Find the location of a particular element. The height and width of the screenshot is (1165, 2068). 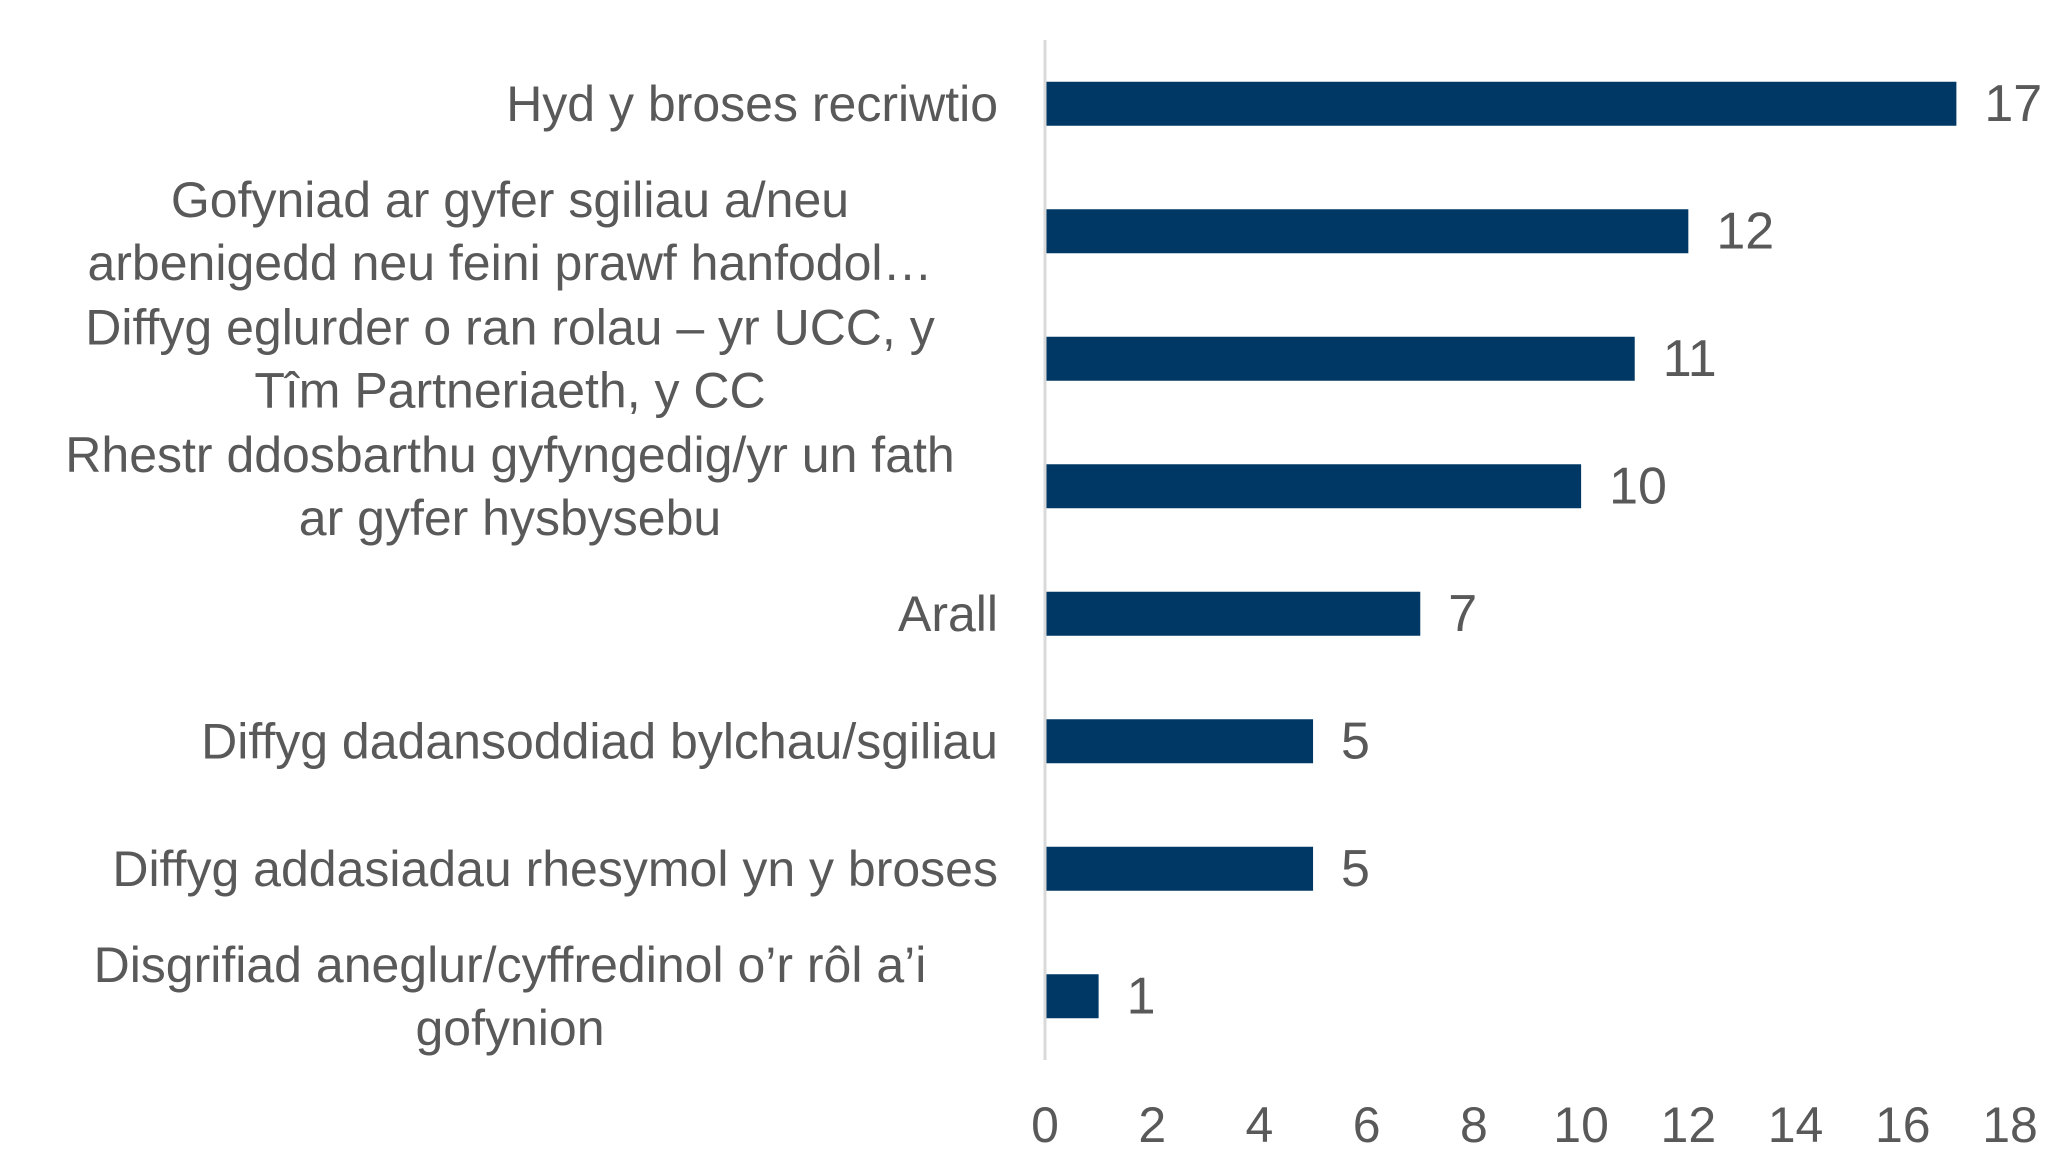

x-tick-label: 18 is located at coordinates (2010, 1125).